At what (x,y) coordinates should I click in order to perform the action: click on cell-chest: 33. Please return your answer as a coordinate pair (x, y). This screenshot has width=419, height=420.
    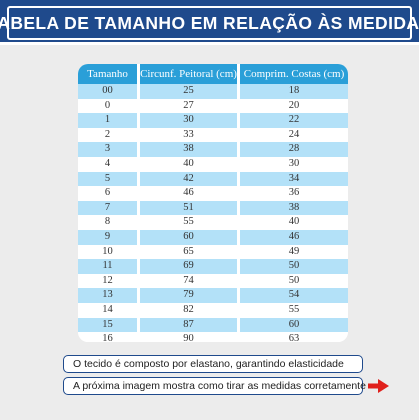
    Looking at the image, I should click on (190, 135).